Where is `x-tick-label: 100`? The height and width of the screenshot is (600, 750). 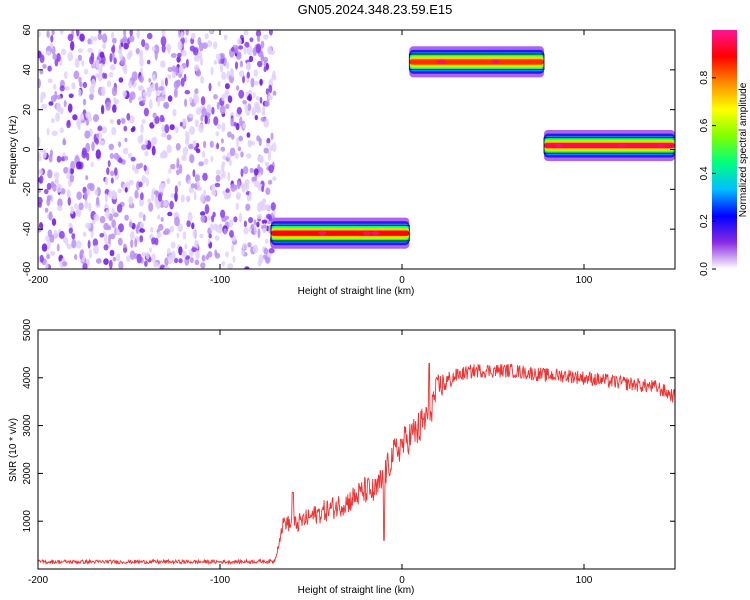
x-tick-label: 100 is located at coordinates (584, 280).